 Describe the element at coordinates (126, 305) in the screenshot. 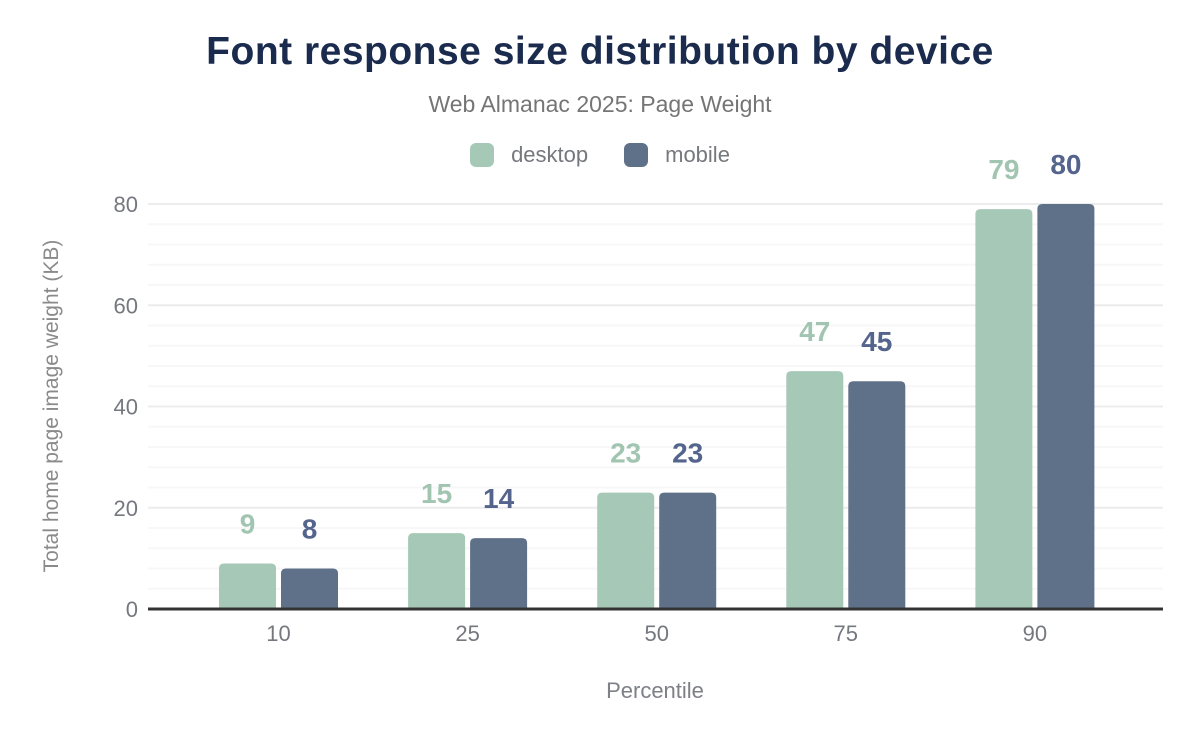

I see `y-tick-label: 60` at that location.